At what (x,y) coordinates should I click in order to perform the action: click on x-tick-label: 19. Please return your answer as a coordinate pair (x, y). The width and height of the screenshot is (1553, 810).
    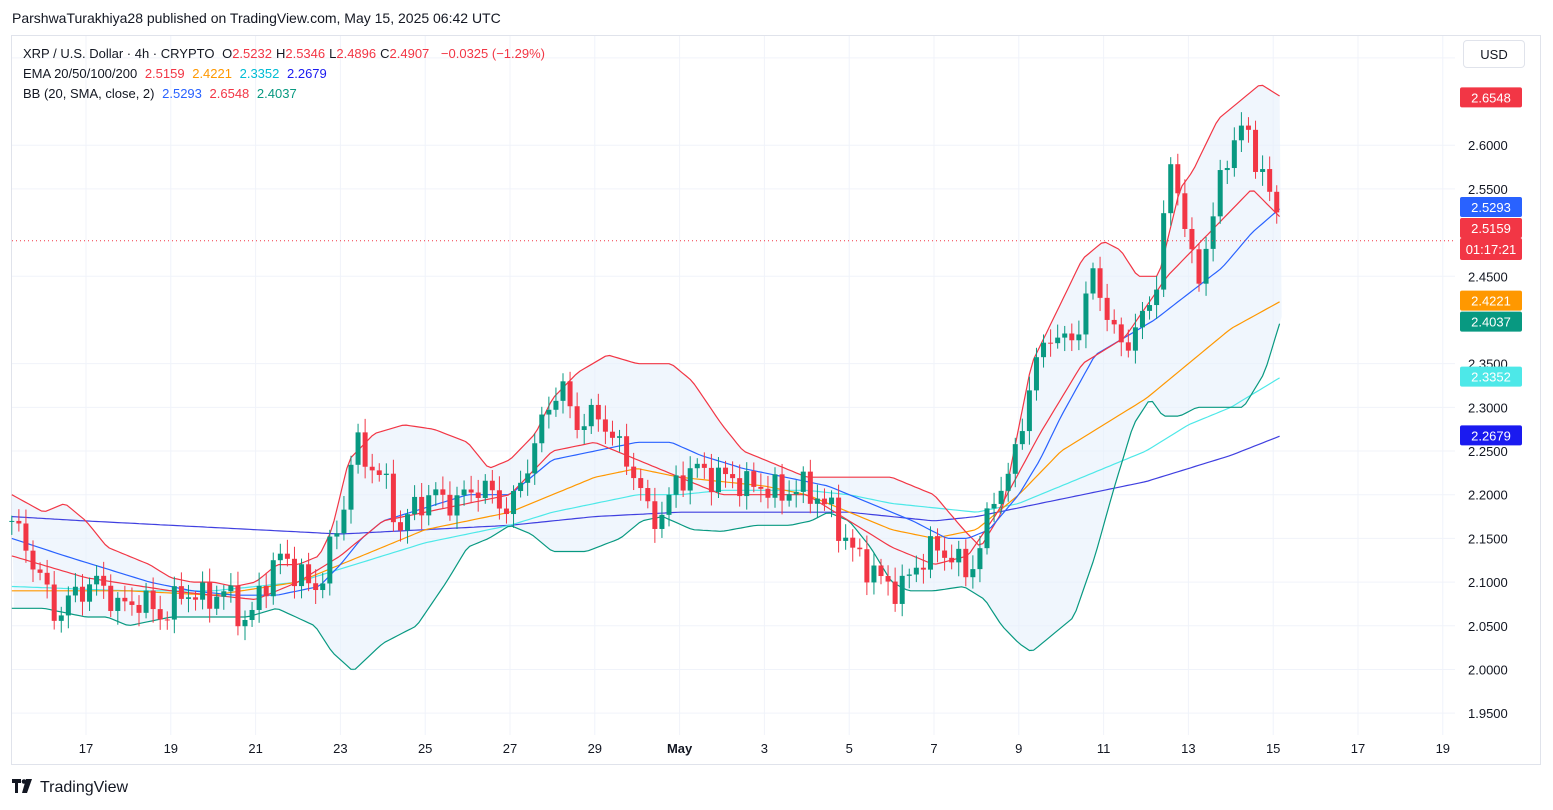
    Looking at the image, I should click on (171, 748).